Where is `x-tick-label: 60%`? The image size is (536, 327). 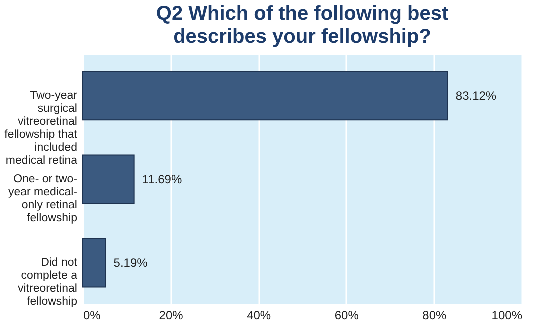 x-tick-label: 60% is located at coordinates (347, 315).